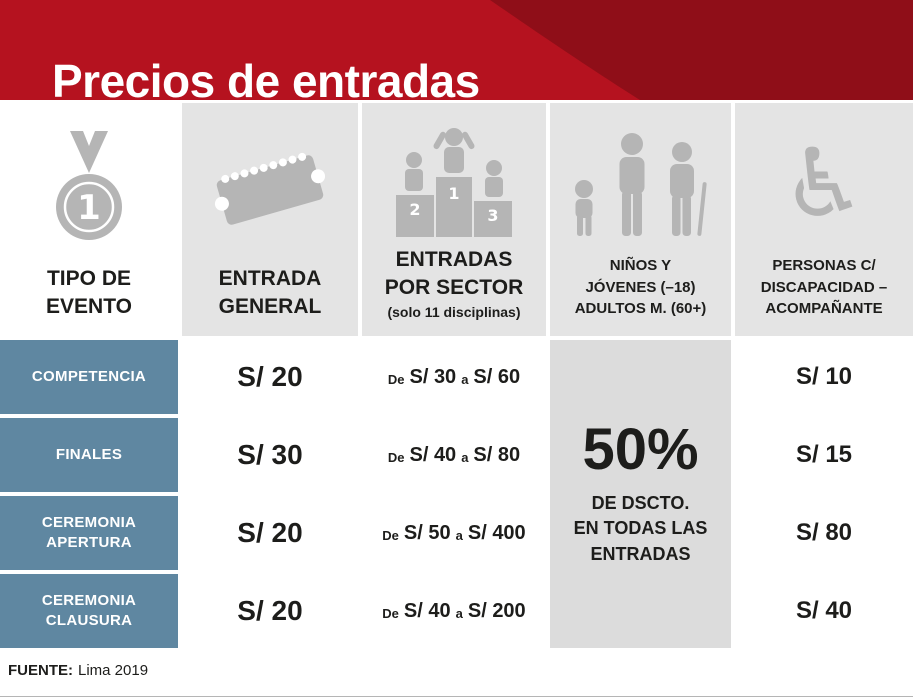 This screenshot has height=699, width=913. What do you see at coordinates (454, 312) in the screenshot?
I see `column-header-sublabel: (solo 11 disciplinas)` at bounding box center [454, 312].